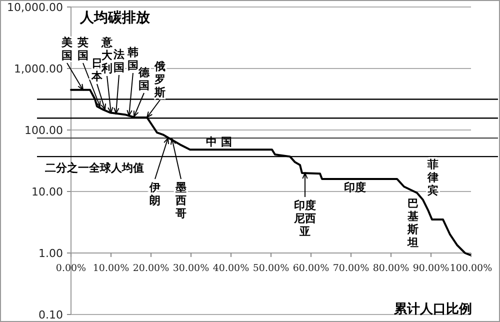  I want to click on x-tick-label: 20.00%, so click(151, 268).